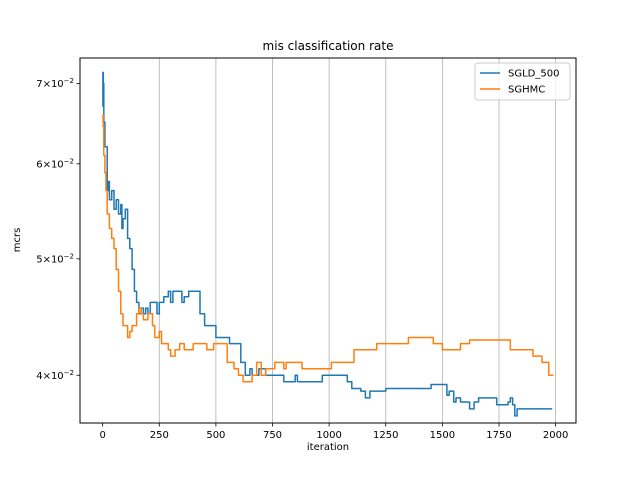 This screenshot has height=480, width=640. What do you see at coordinates (442, 435) in the screenshot?
I see `x-tick-label: 1500` at bounding box center [442, 435].